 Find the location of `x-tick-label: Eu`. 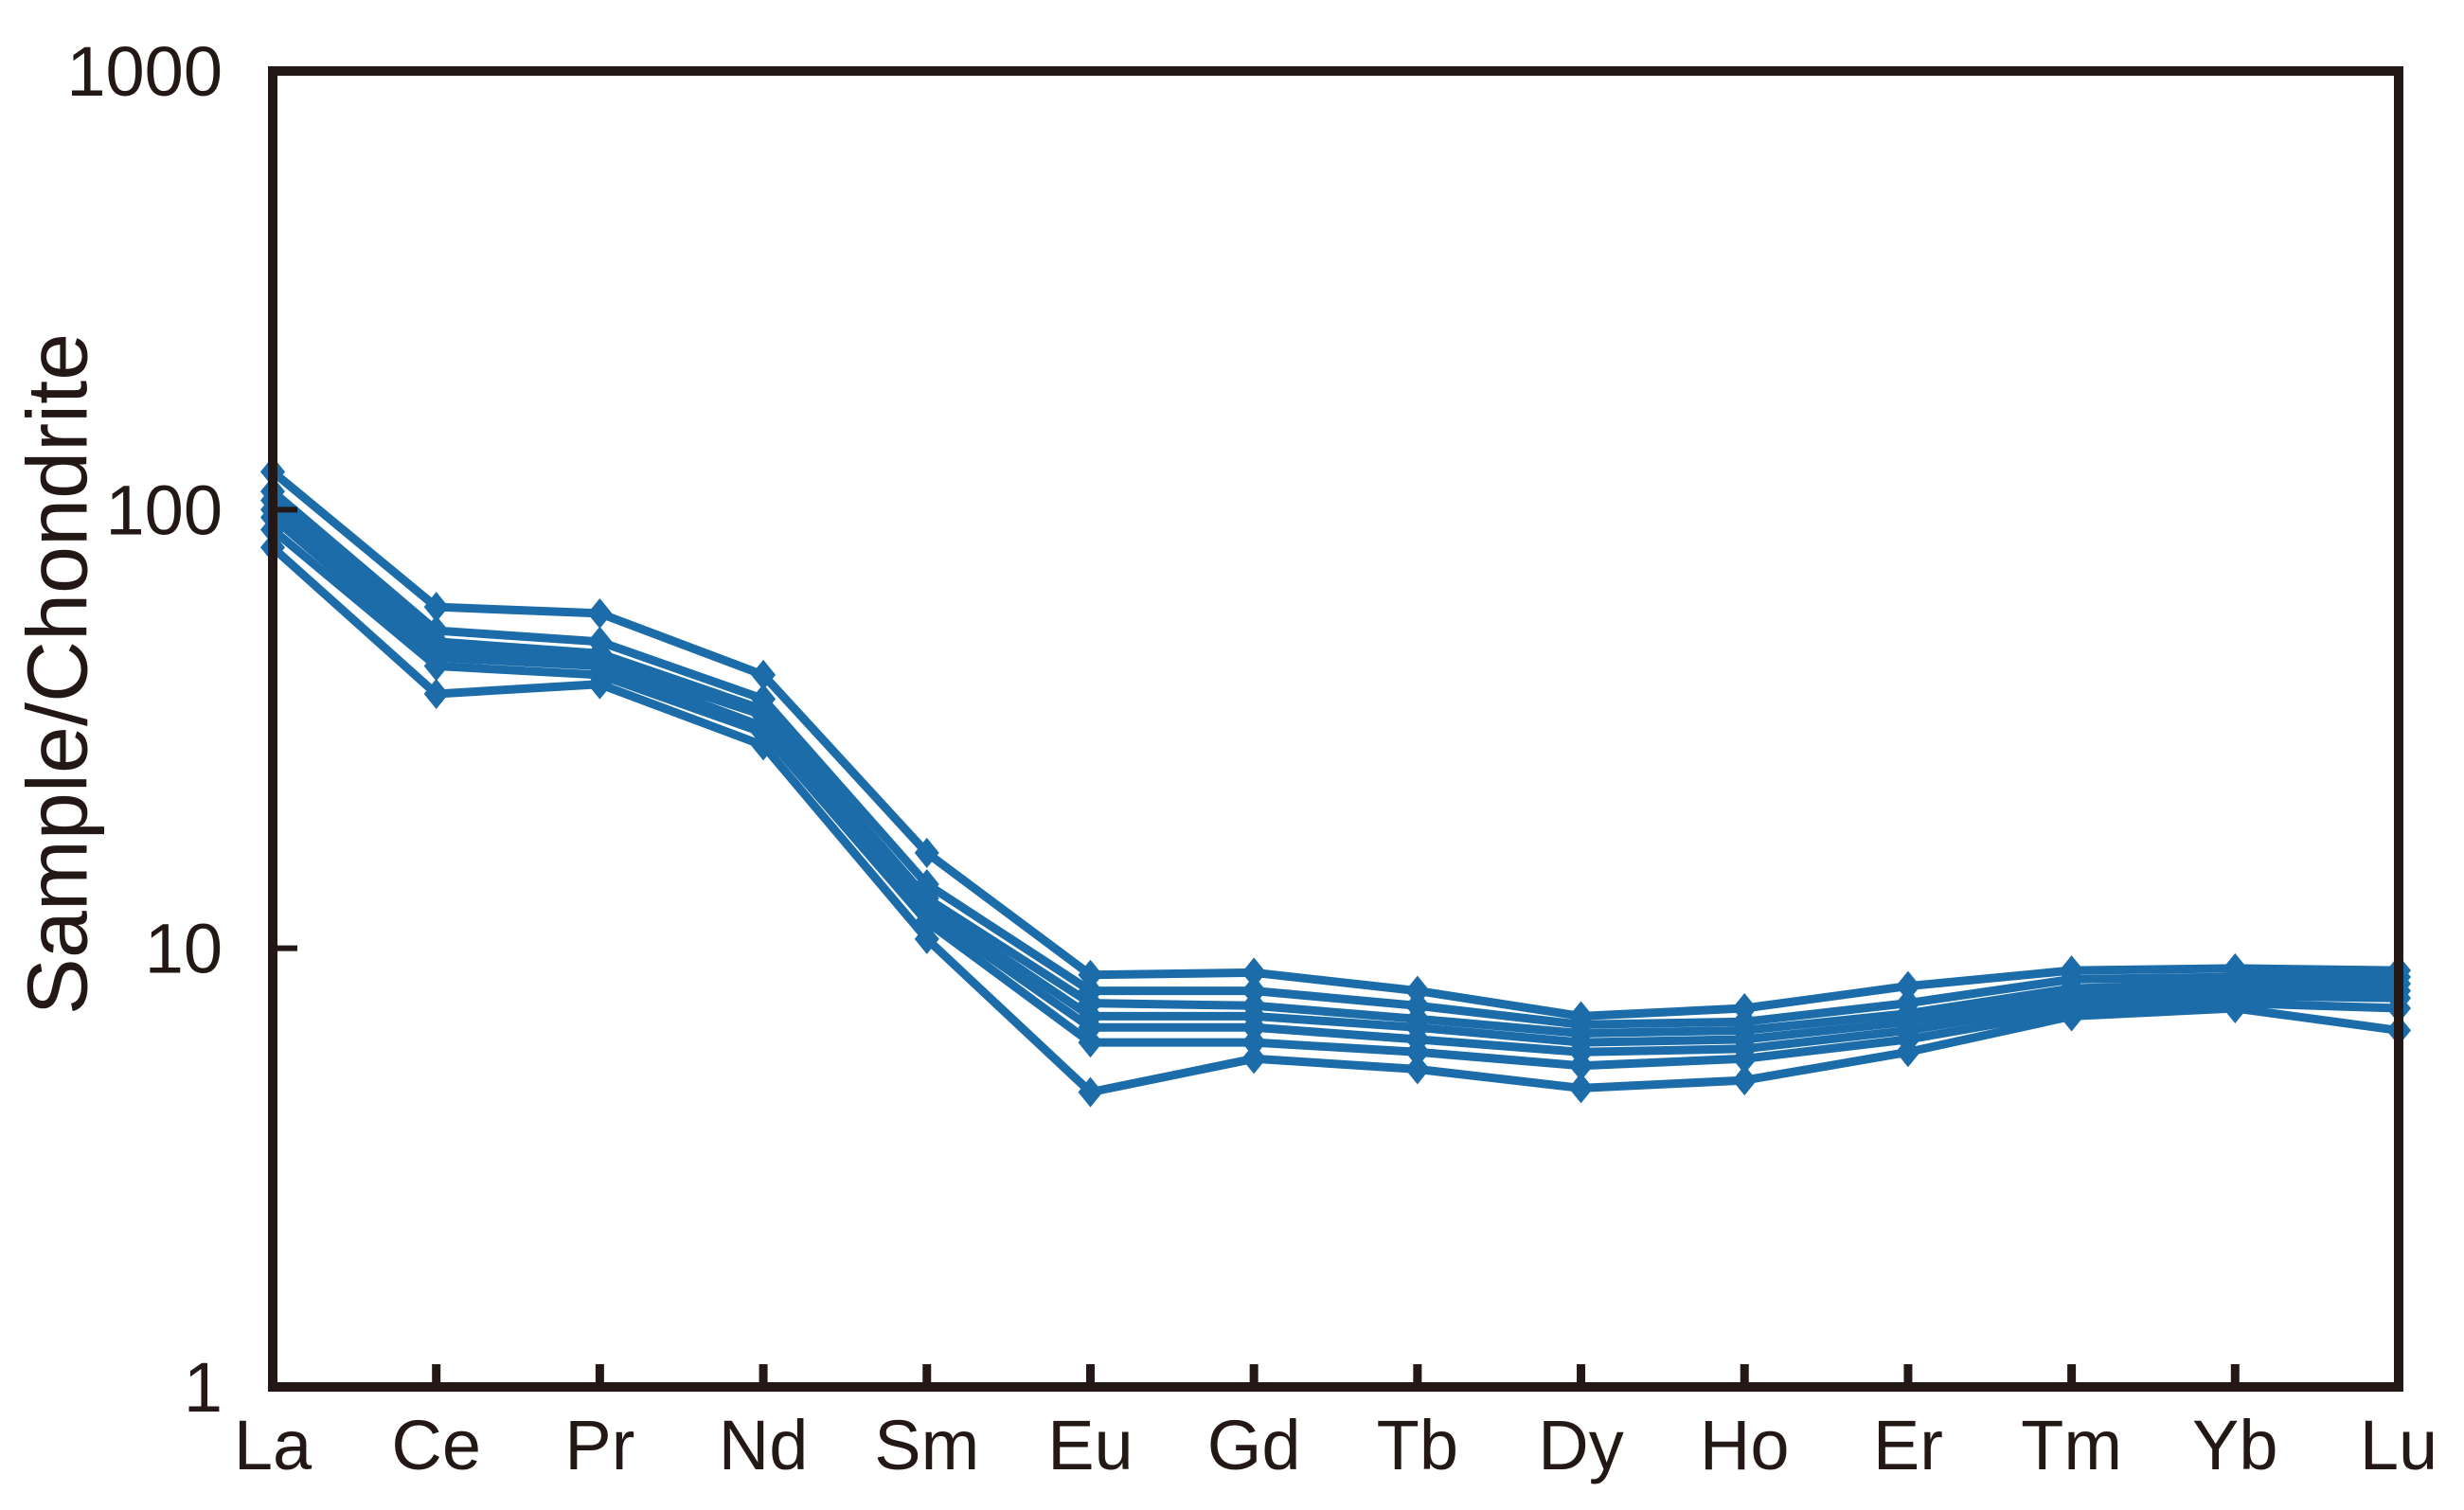

x-tick-label: Eu is located at coordinates (1090, 1445).